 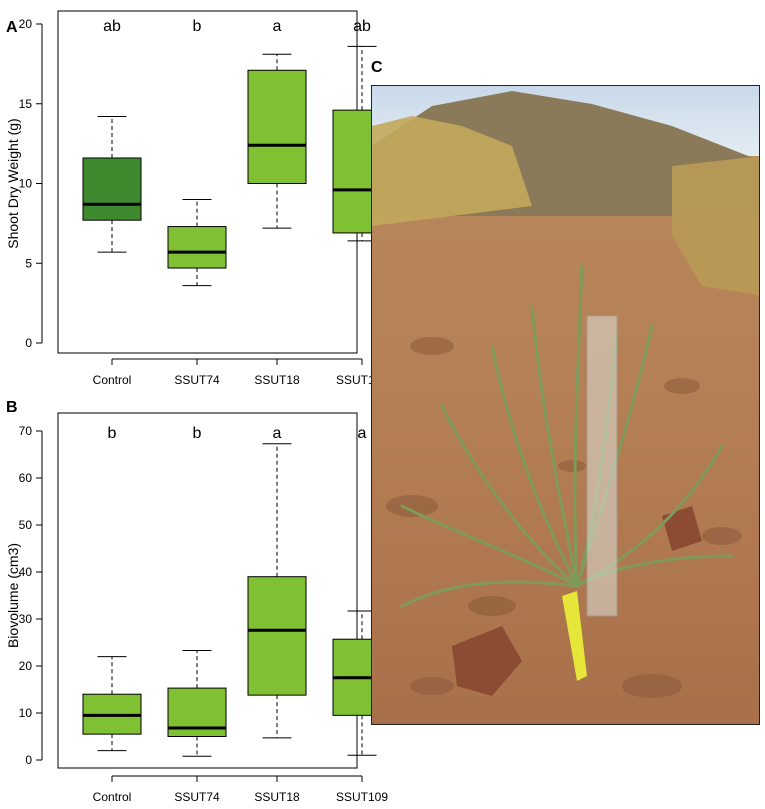 I want to click on y-tick-label: 30, so click(x=26, y=619).